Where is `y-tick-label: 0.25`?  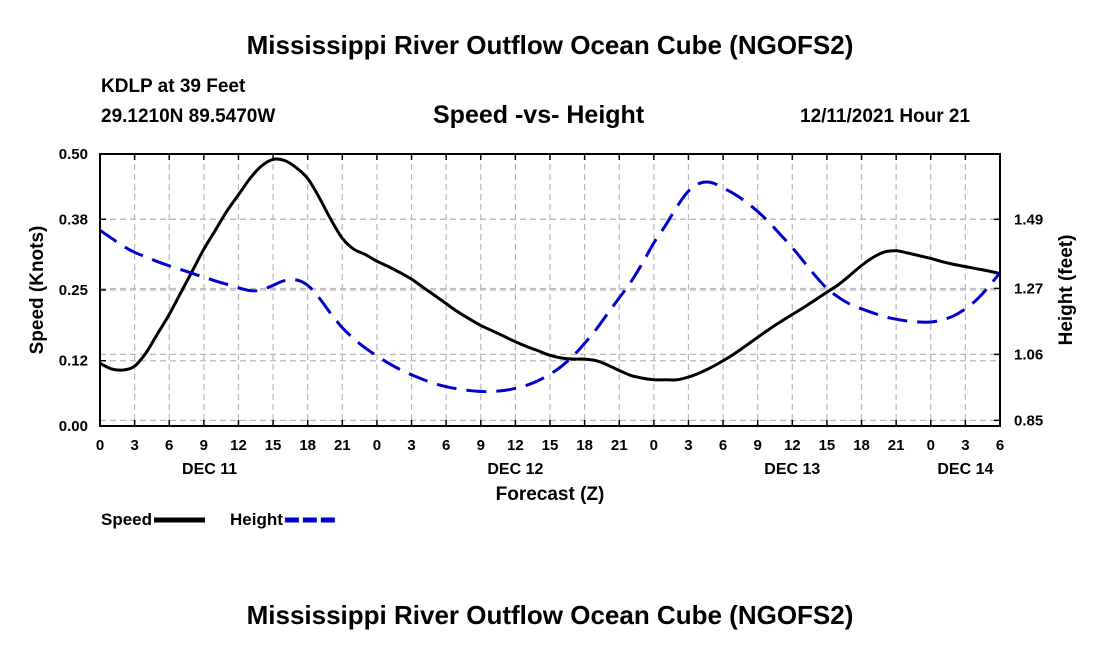
y-tick-label: 0.25 is located at coordinates (73, 290).